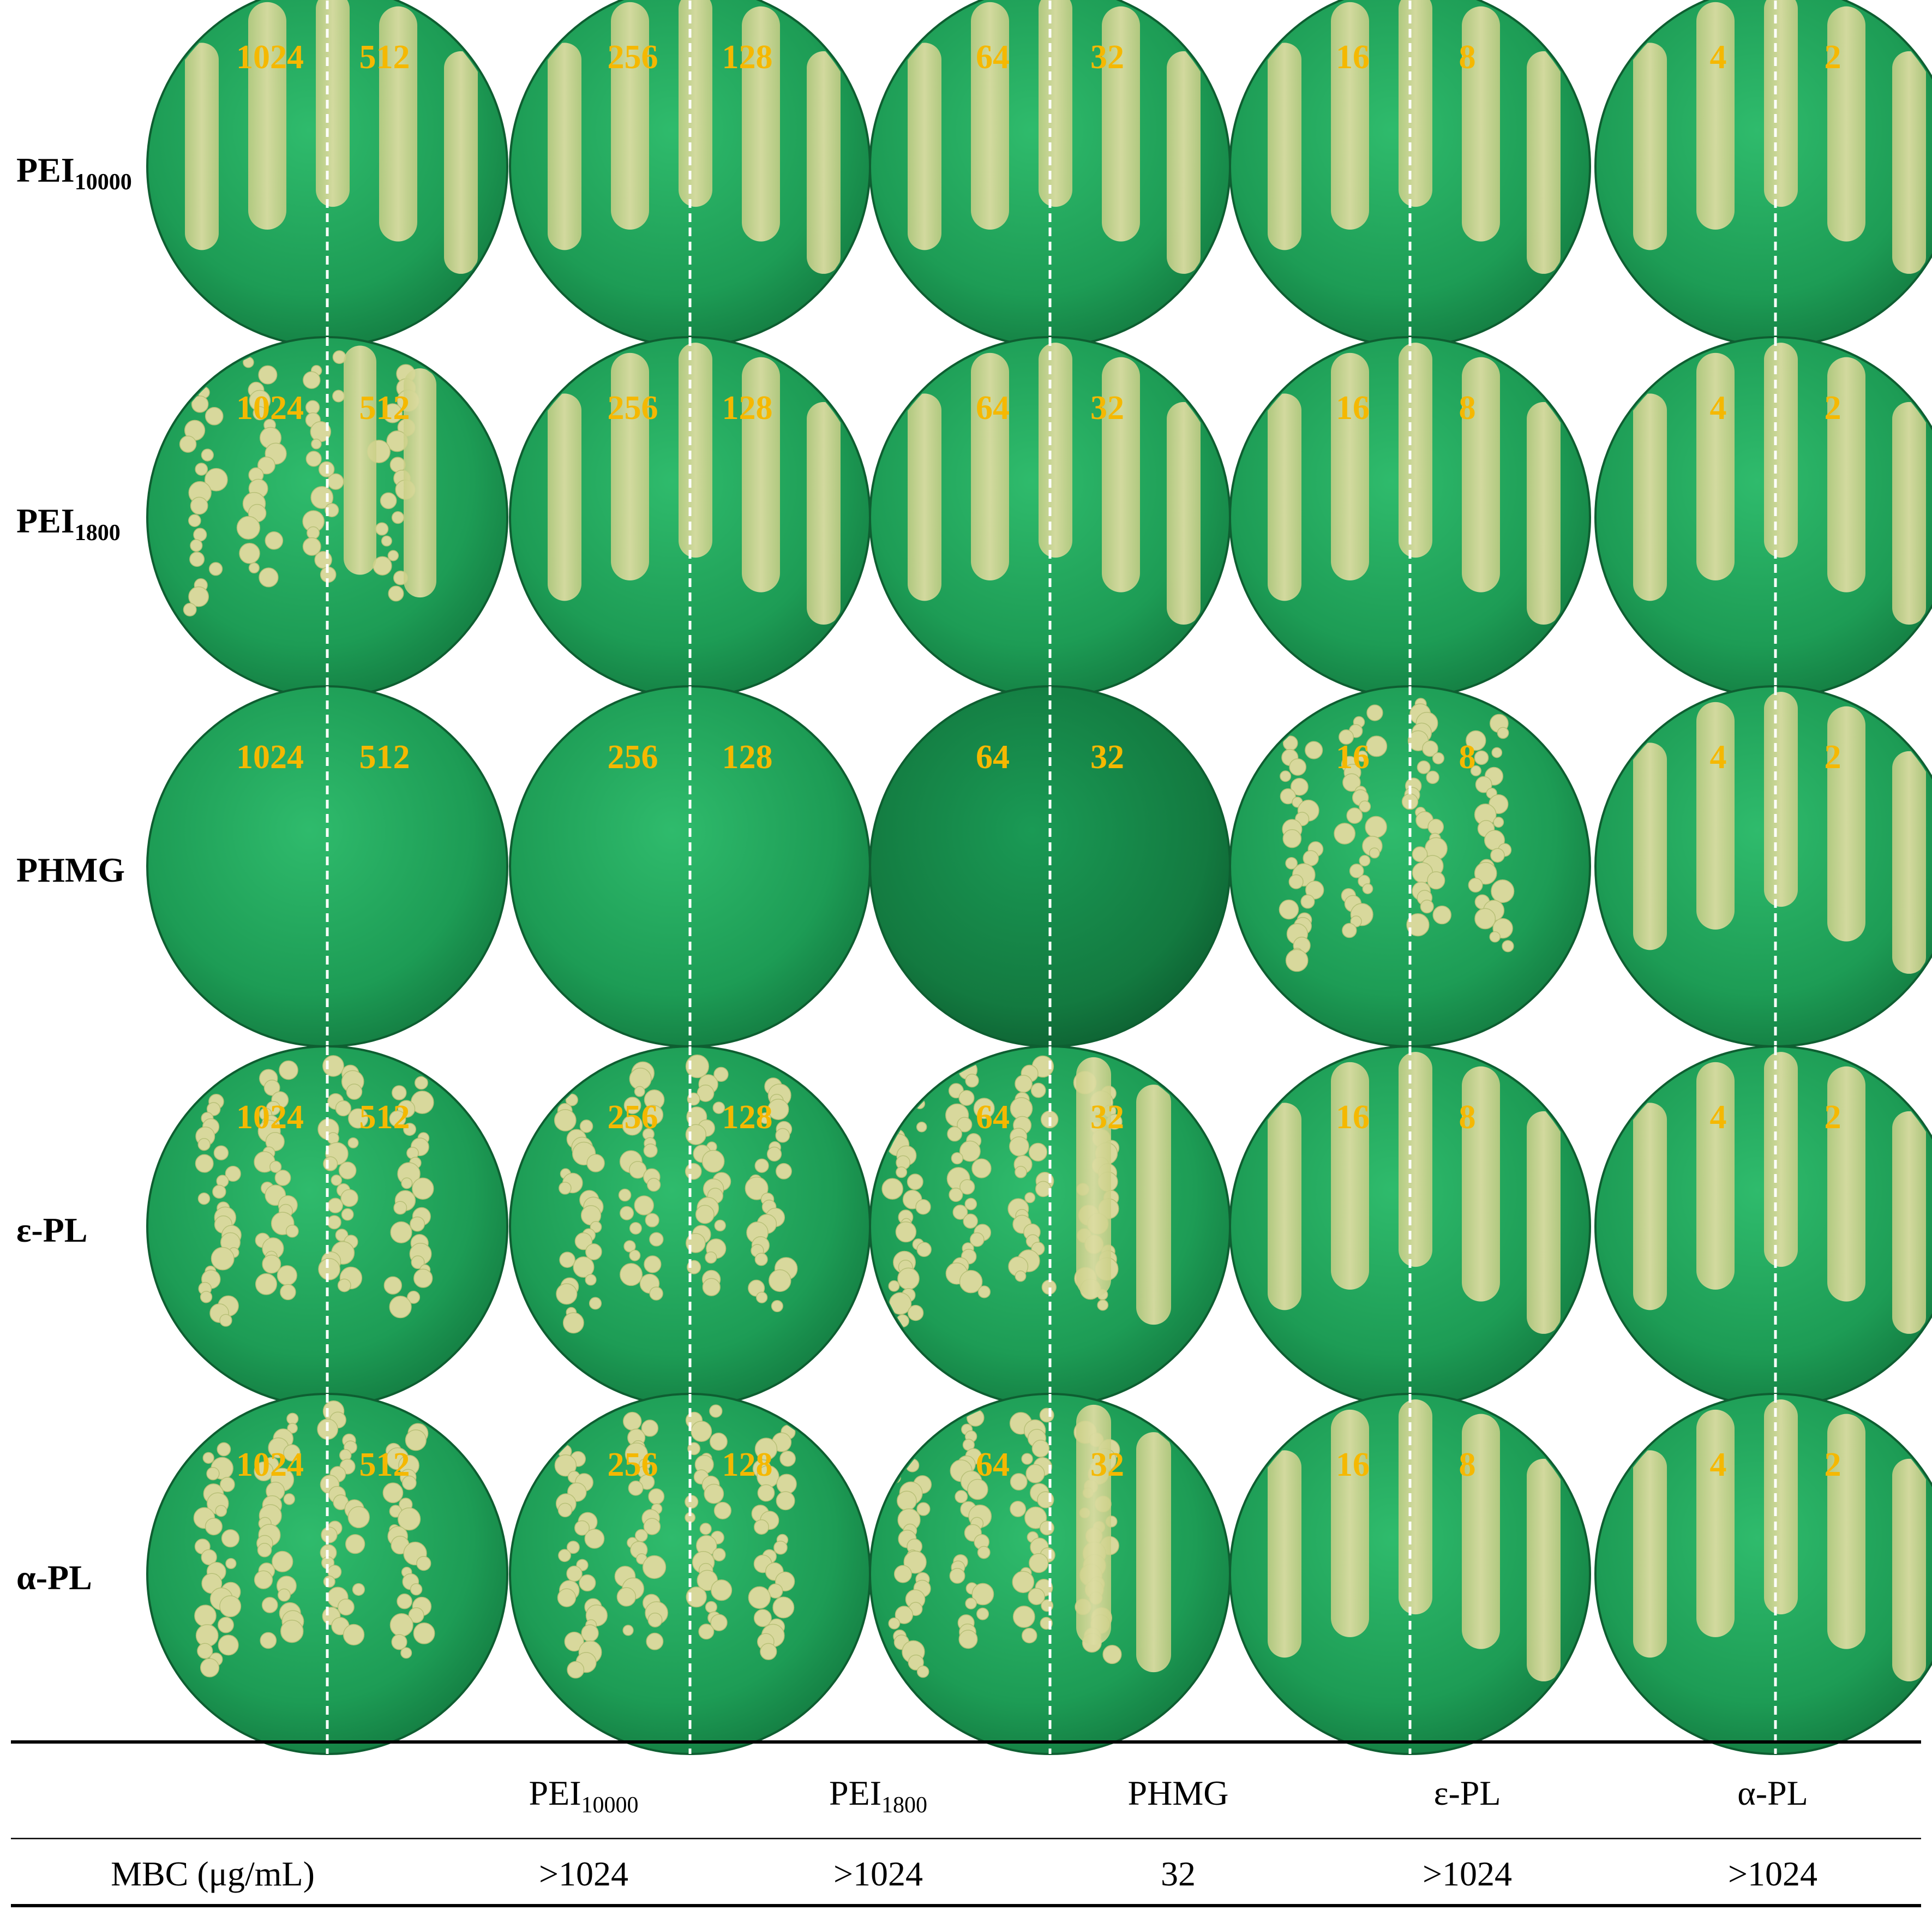  Describe the element at coordinates (74, 173) in the screenshot. I see `row-label: PEI10000` at that location.